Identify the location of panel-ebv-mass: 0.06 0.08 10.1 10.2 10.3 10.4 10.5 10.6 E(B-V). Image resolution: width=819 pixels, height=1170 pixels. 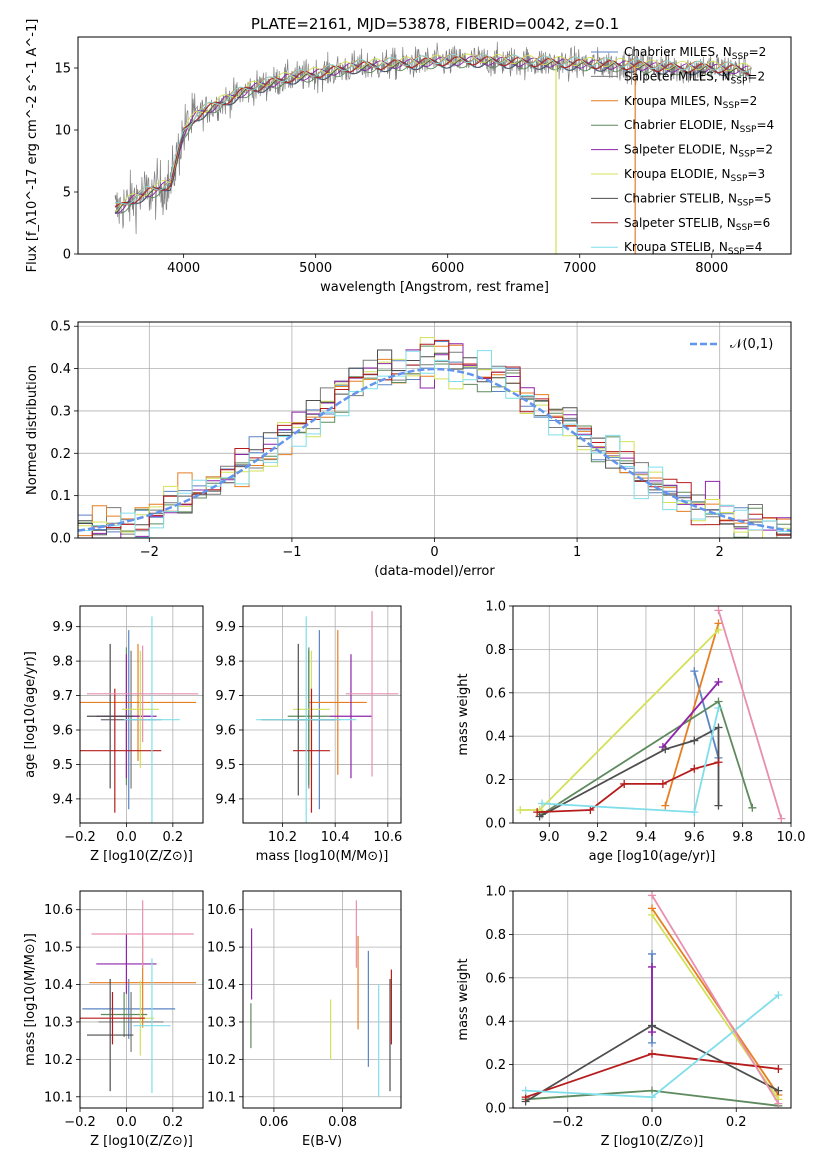
(304, 1019).